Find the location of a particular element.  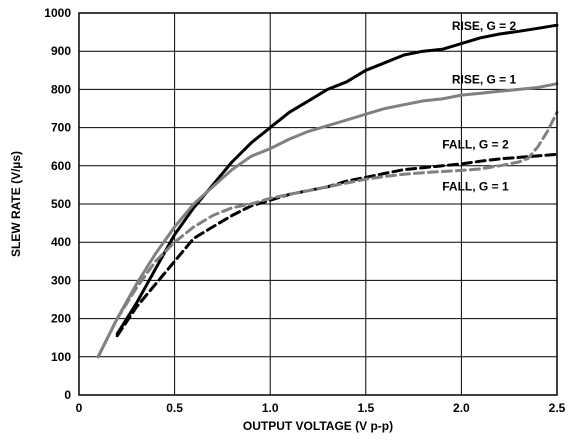

x-tick-labels: 0 0.5 1.0 1.5 2.0 2.5 is located at coordinates (321, 408).